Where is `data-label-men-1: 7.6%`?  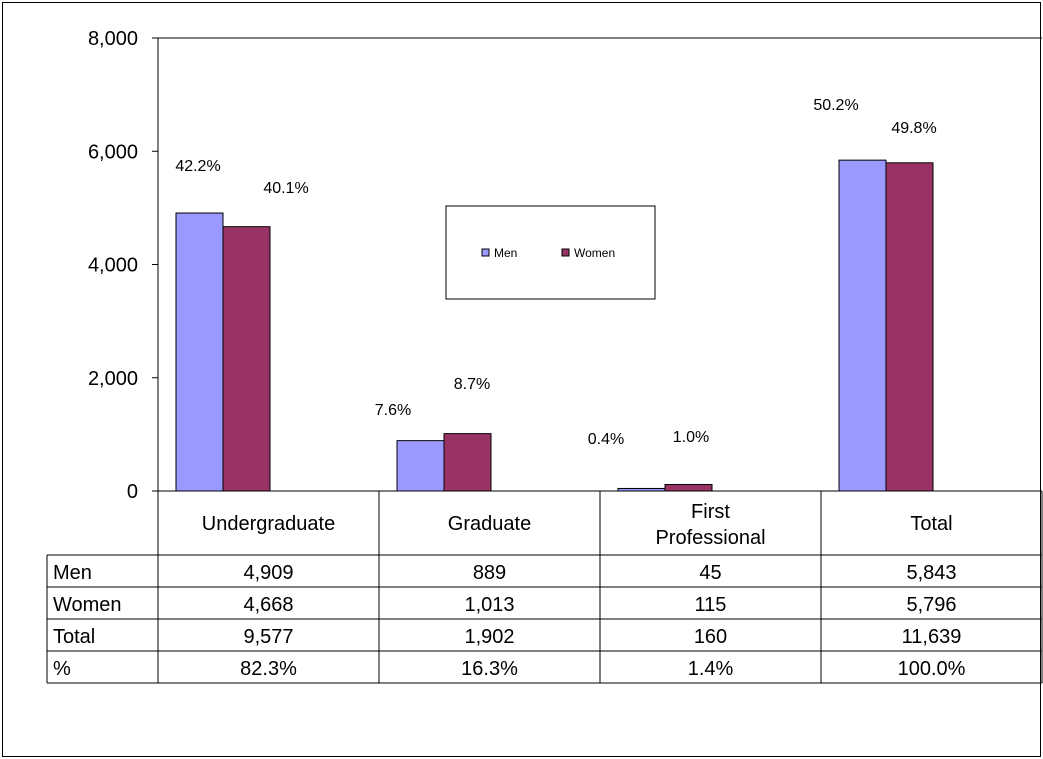
data-label-men-1: 7.6% is located at coordinates (393, 410).